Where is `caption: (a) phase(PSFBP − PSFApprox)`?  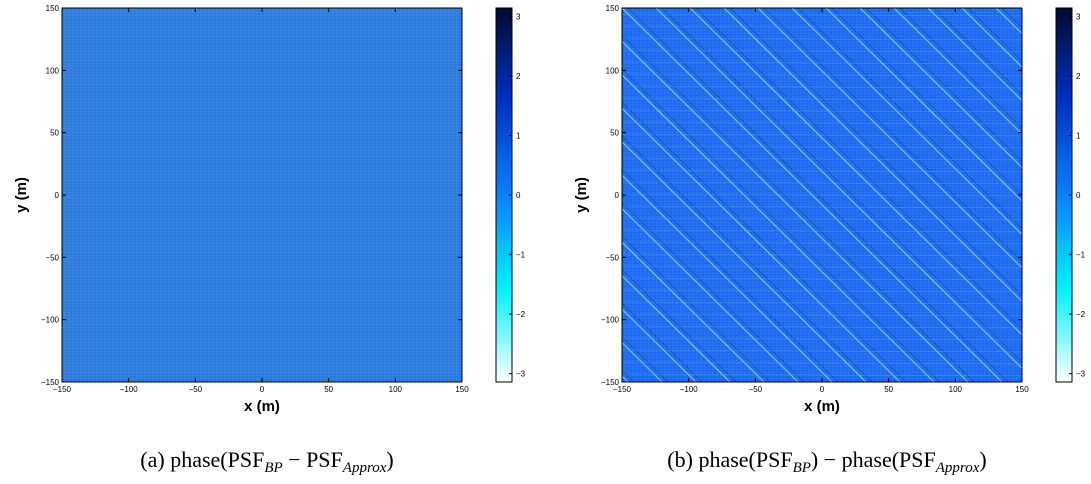 caption: (a) phase(PSFBP − PSFApprox) is located at coordinates (266, 461).